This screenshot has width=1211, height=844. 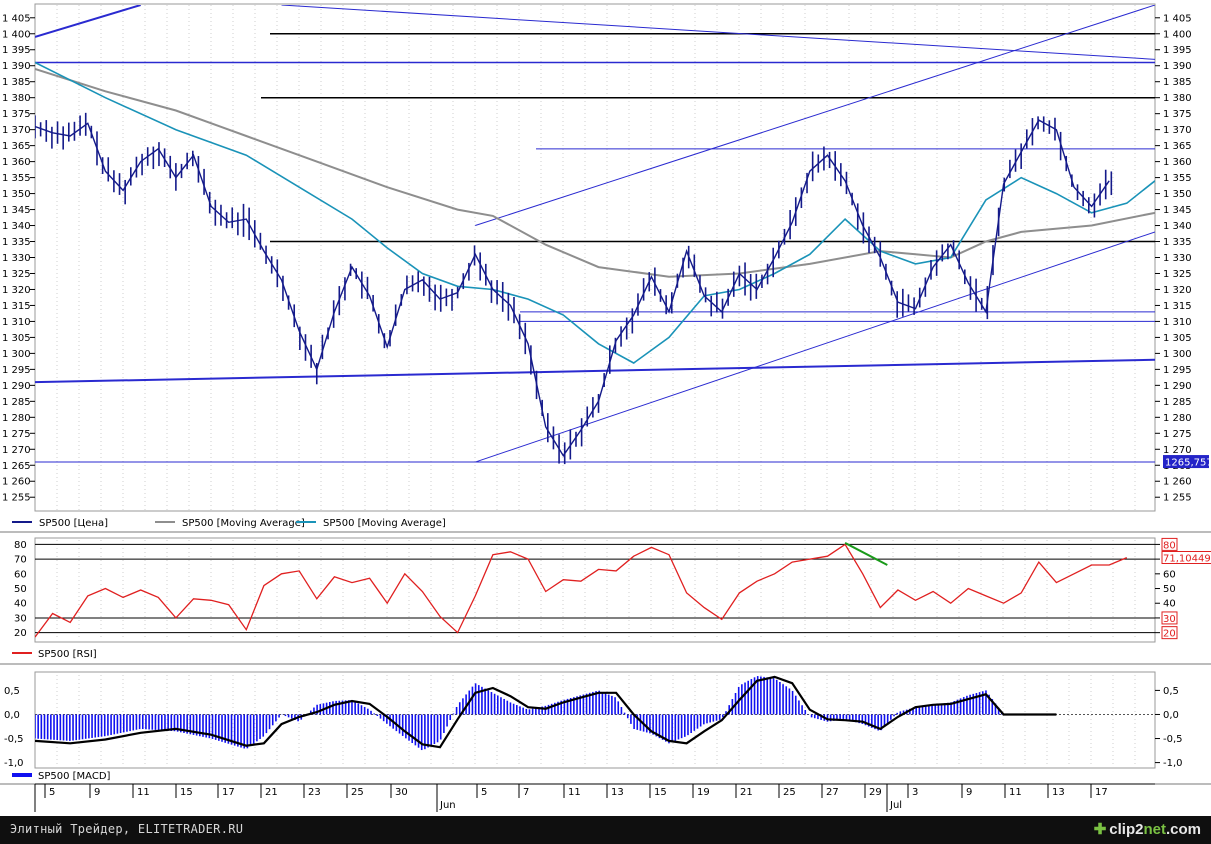 I want to click on month-label: Jul, so click(x=895, y=805).